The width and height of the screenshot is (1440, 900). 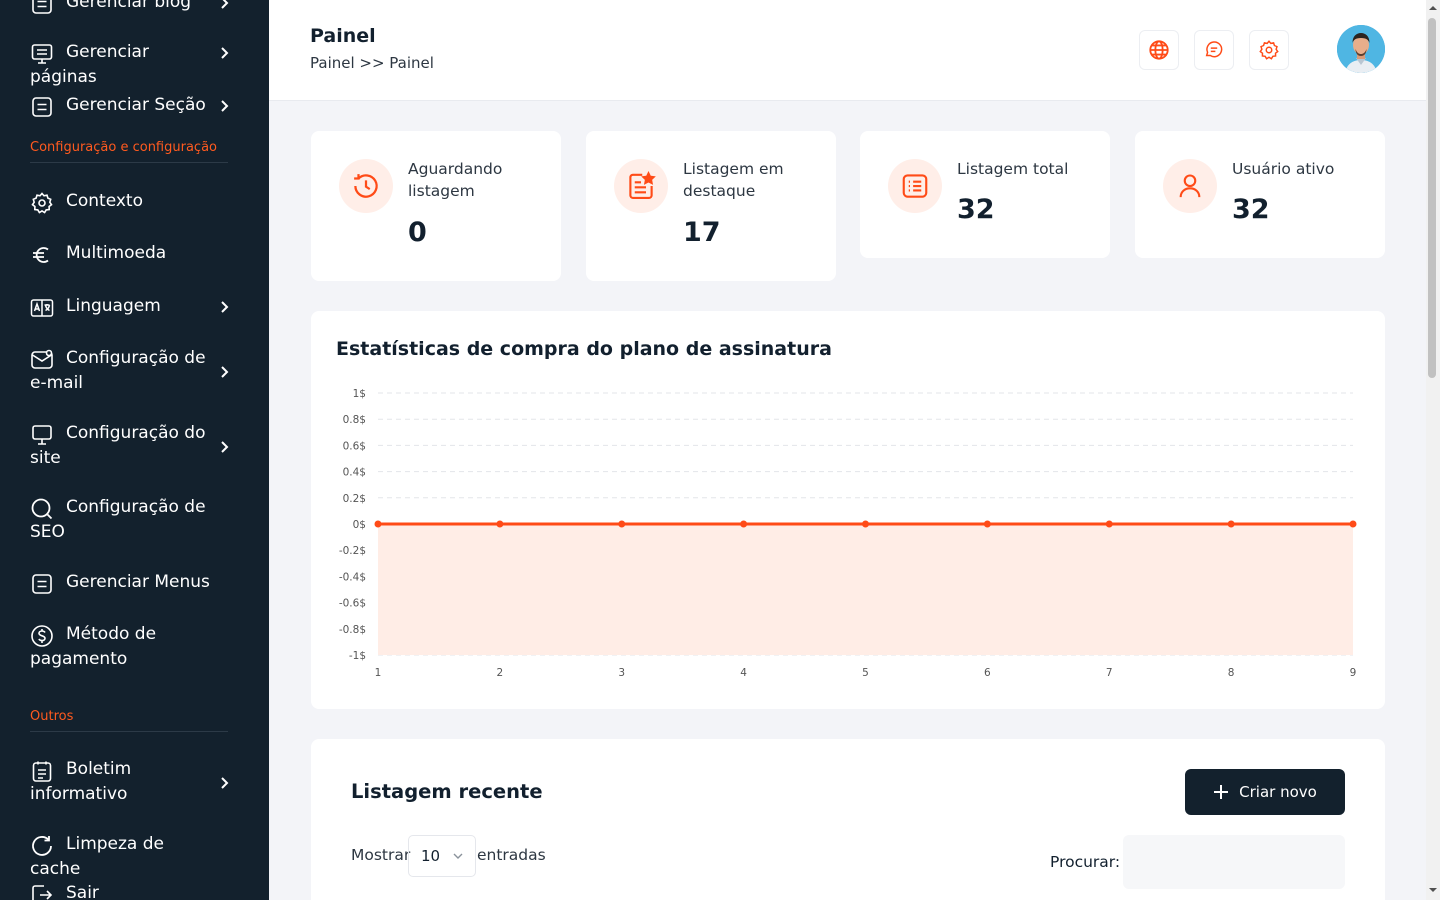 I want to click on y-tick-label: -0.6$, so click(x=352, y=604).